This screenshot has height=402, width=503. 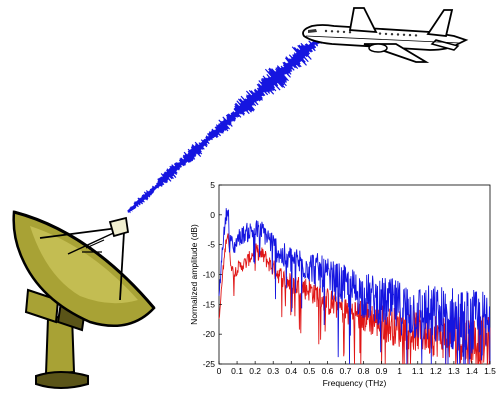 I want to click on x-tick-label: 1, so click(x=399, y=371).